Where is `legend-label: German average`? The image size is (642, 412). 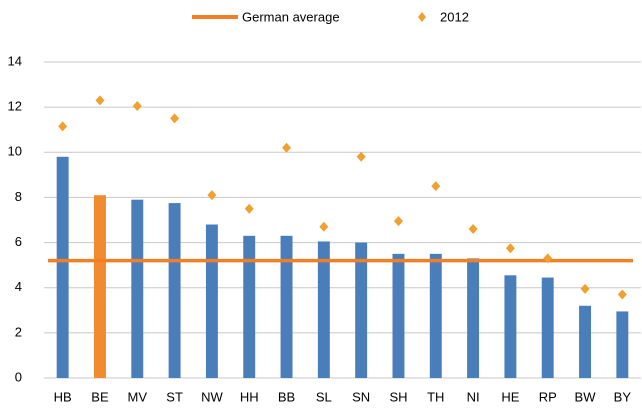
legend-label: German average is located at coordinates (291, 16).